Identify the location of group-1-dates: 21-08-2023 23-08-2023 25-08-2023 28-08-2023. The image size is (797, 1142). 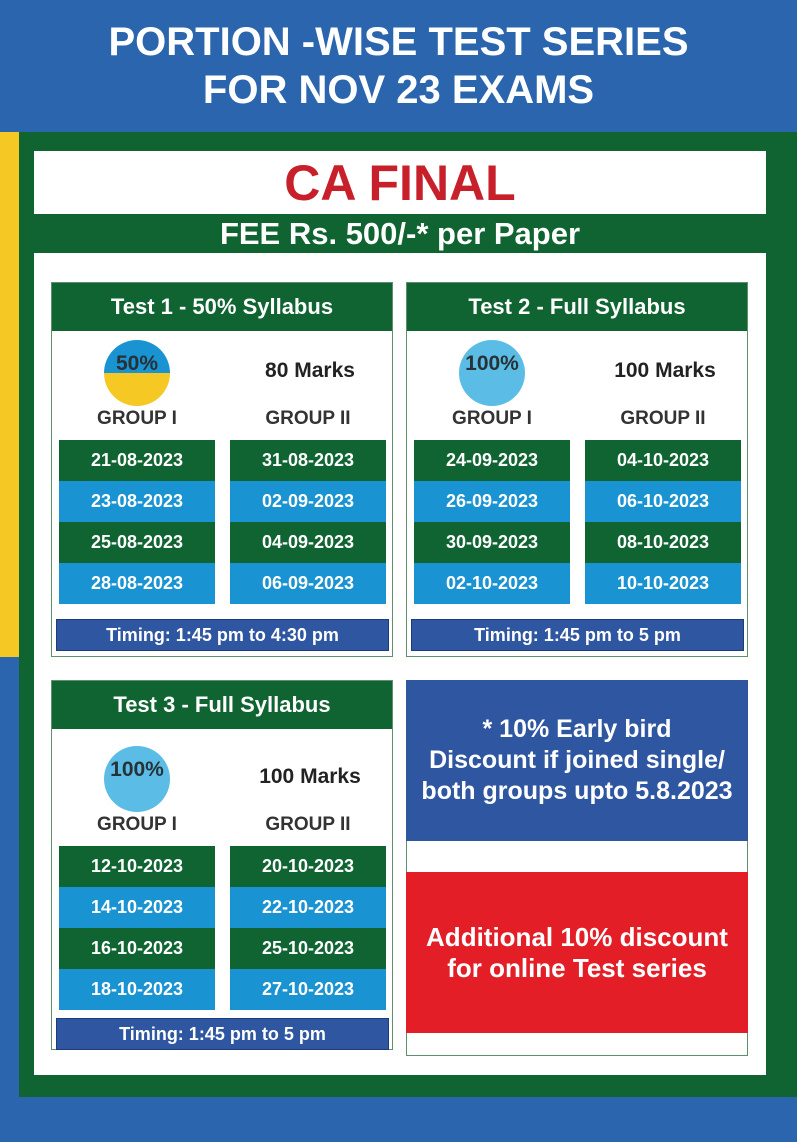
(137, 522).